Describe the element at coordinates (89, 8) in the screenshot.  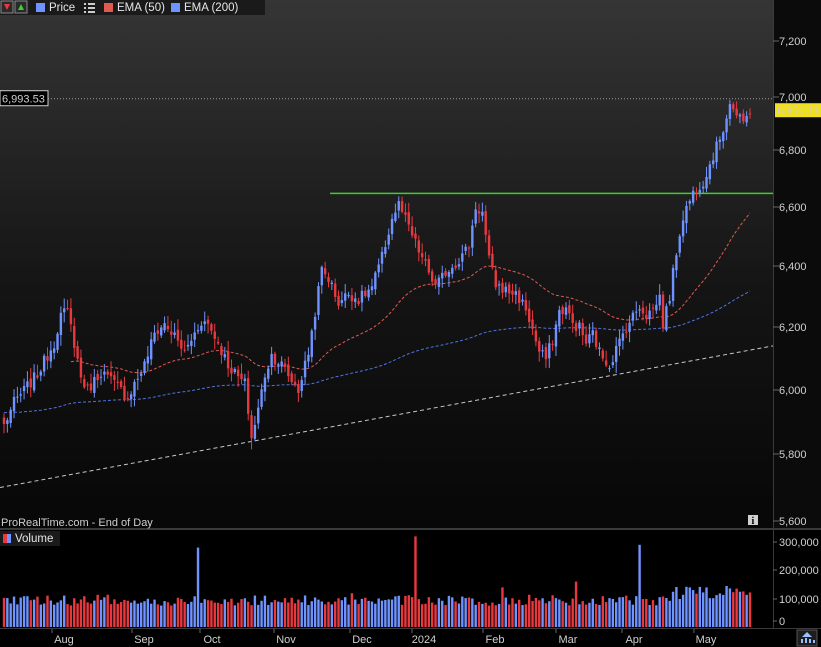
I see `list-icon` at that location.